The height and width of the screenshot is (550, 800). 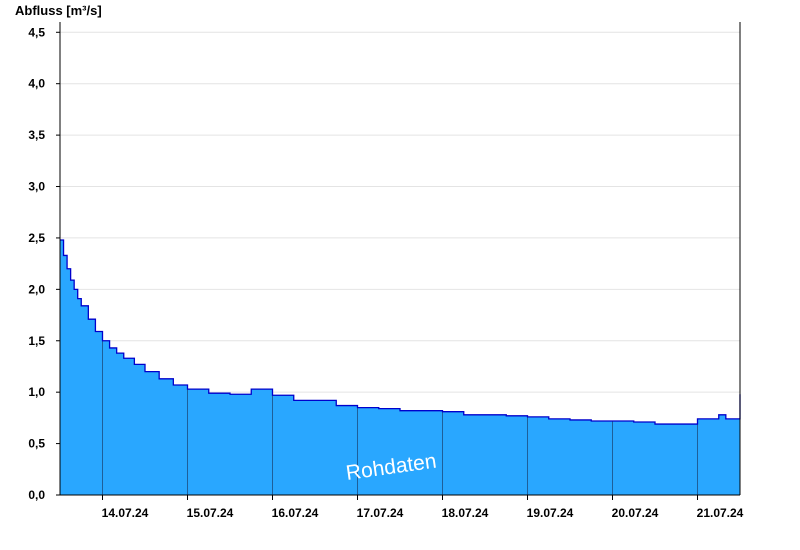 What do you see at coordinates (465, 513) in the screenshot?
I see `x-tick-label-4: 18.07.24` at bounding box center [465, 513].